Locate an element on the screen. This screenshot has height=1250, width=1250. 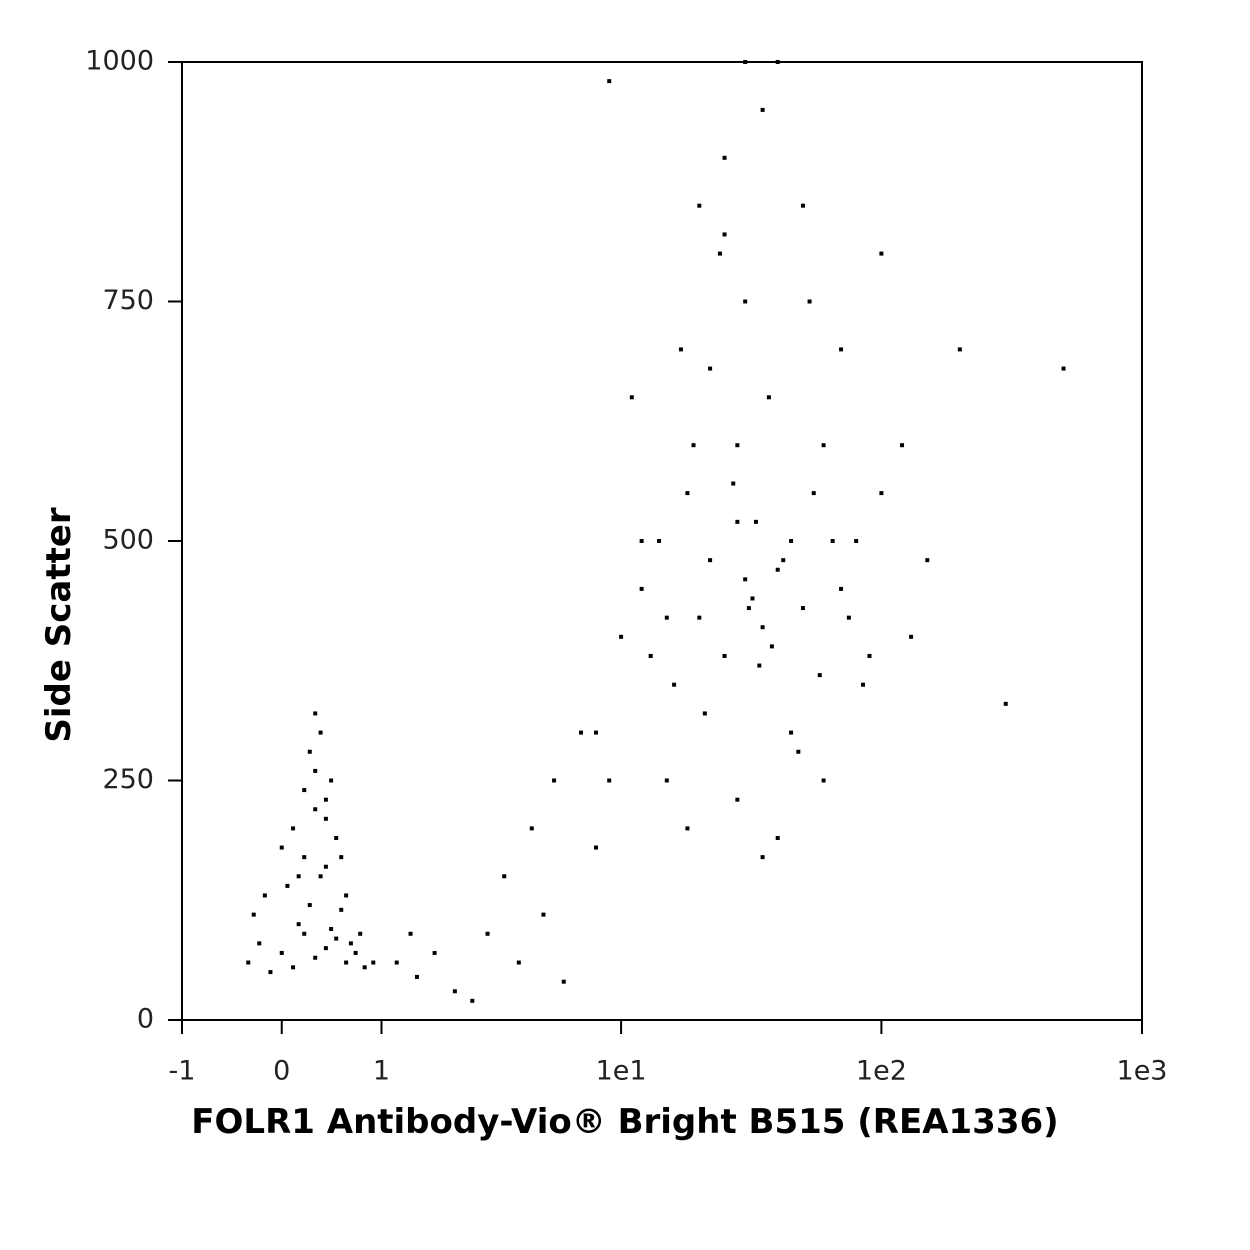
y-tick-label: 750 is located at coordinates (128, 300).